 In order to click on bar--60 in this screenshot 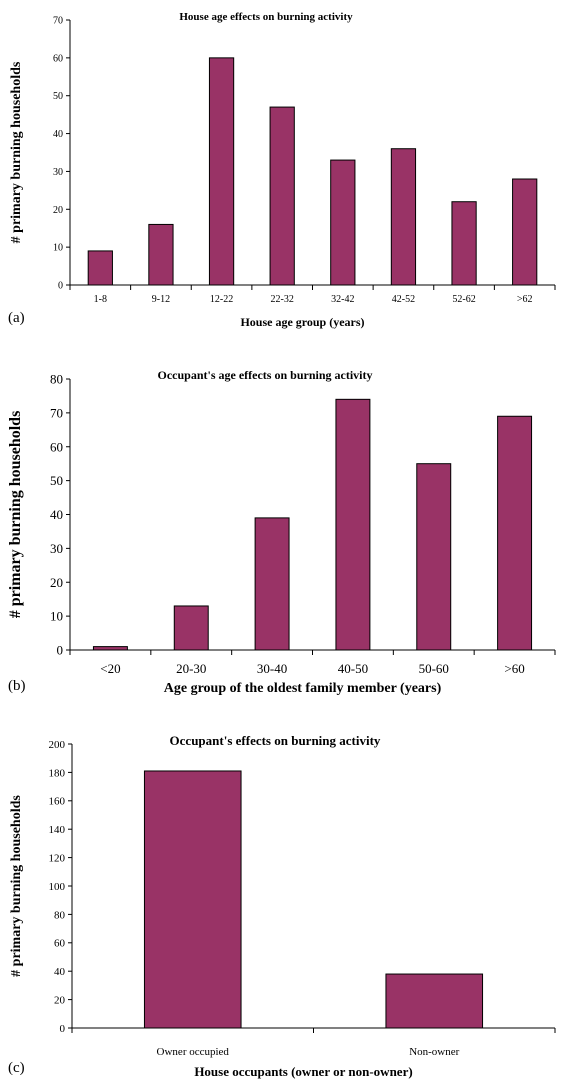, I will do `click(515, 533)`.